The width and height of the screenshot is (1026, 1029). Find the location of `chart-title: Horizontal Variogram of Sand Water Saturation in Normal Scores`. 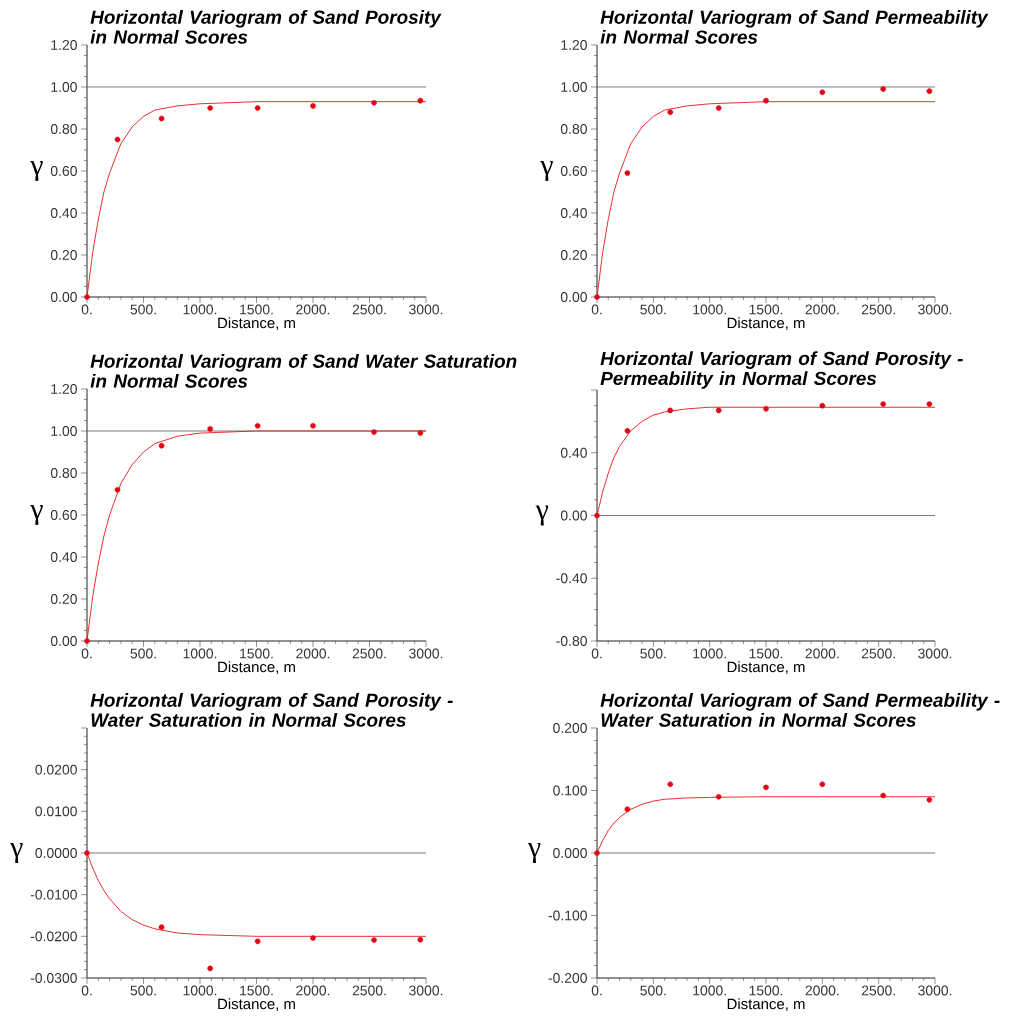

chart-title: Horizontal Variogram of Sand Water Saturation in Normal Scores is located at coordinates (303, 370).